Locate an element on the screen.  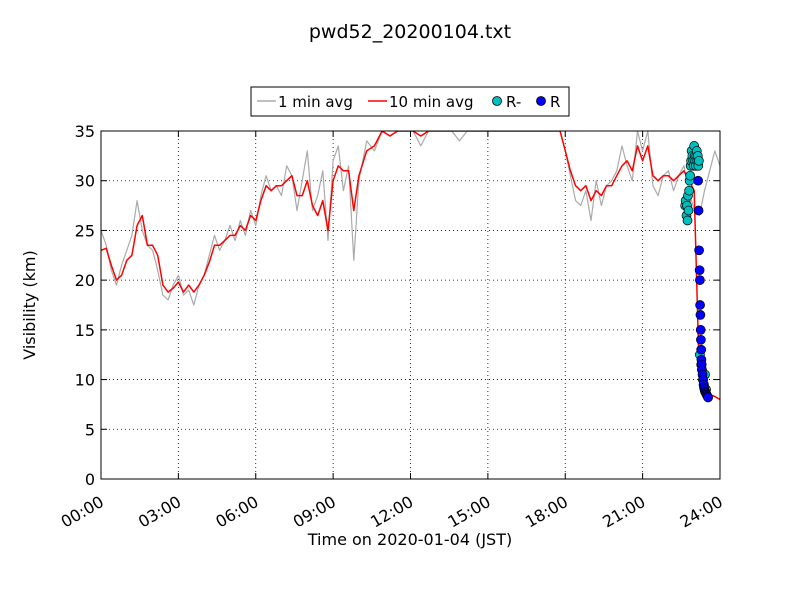
x-tick-label: 24:00 is located at coordinates (701, 512).